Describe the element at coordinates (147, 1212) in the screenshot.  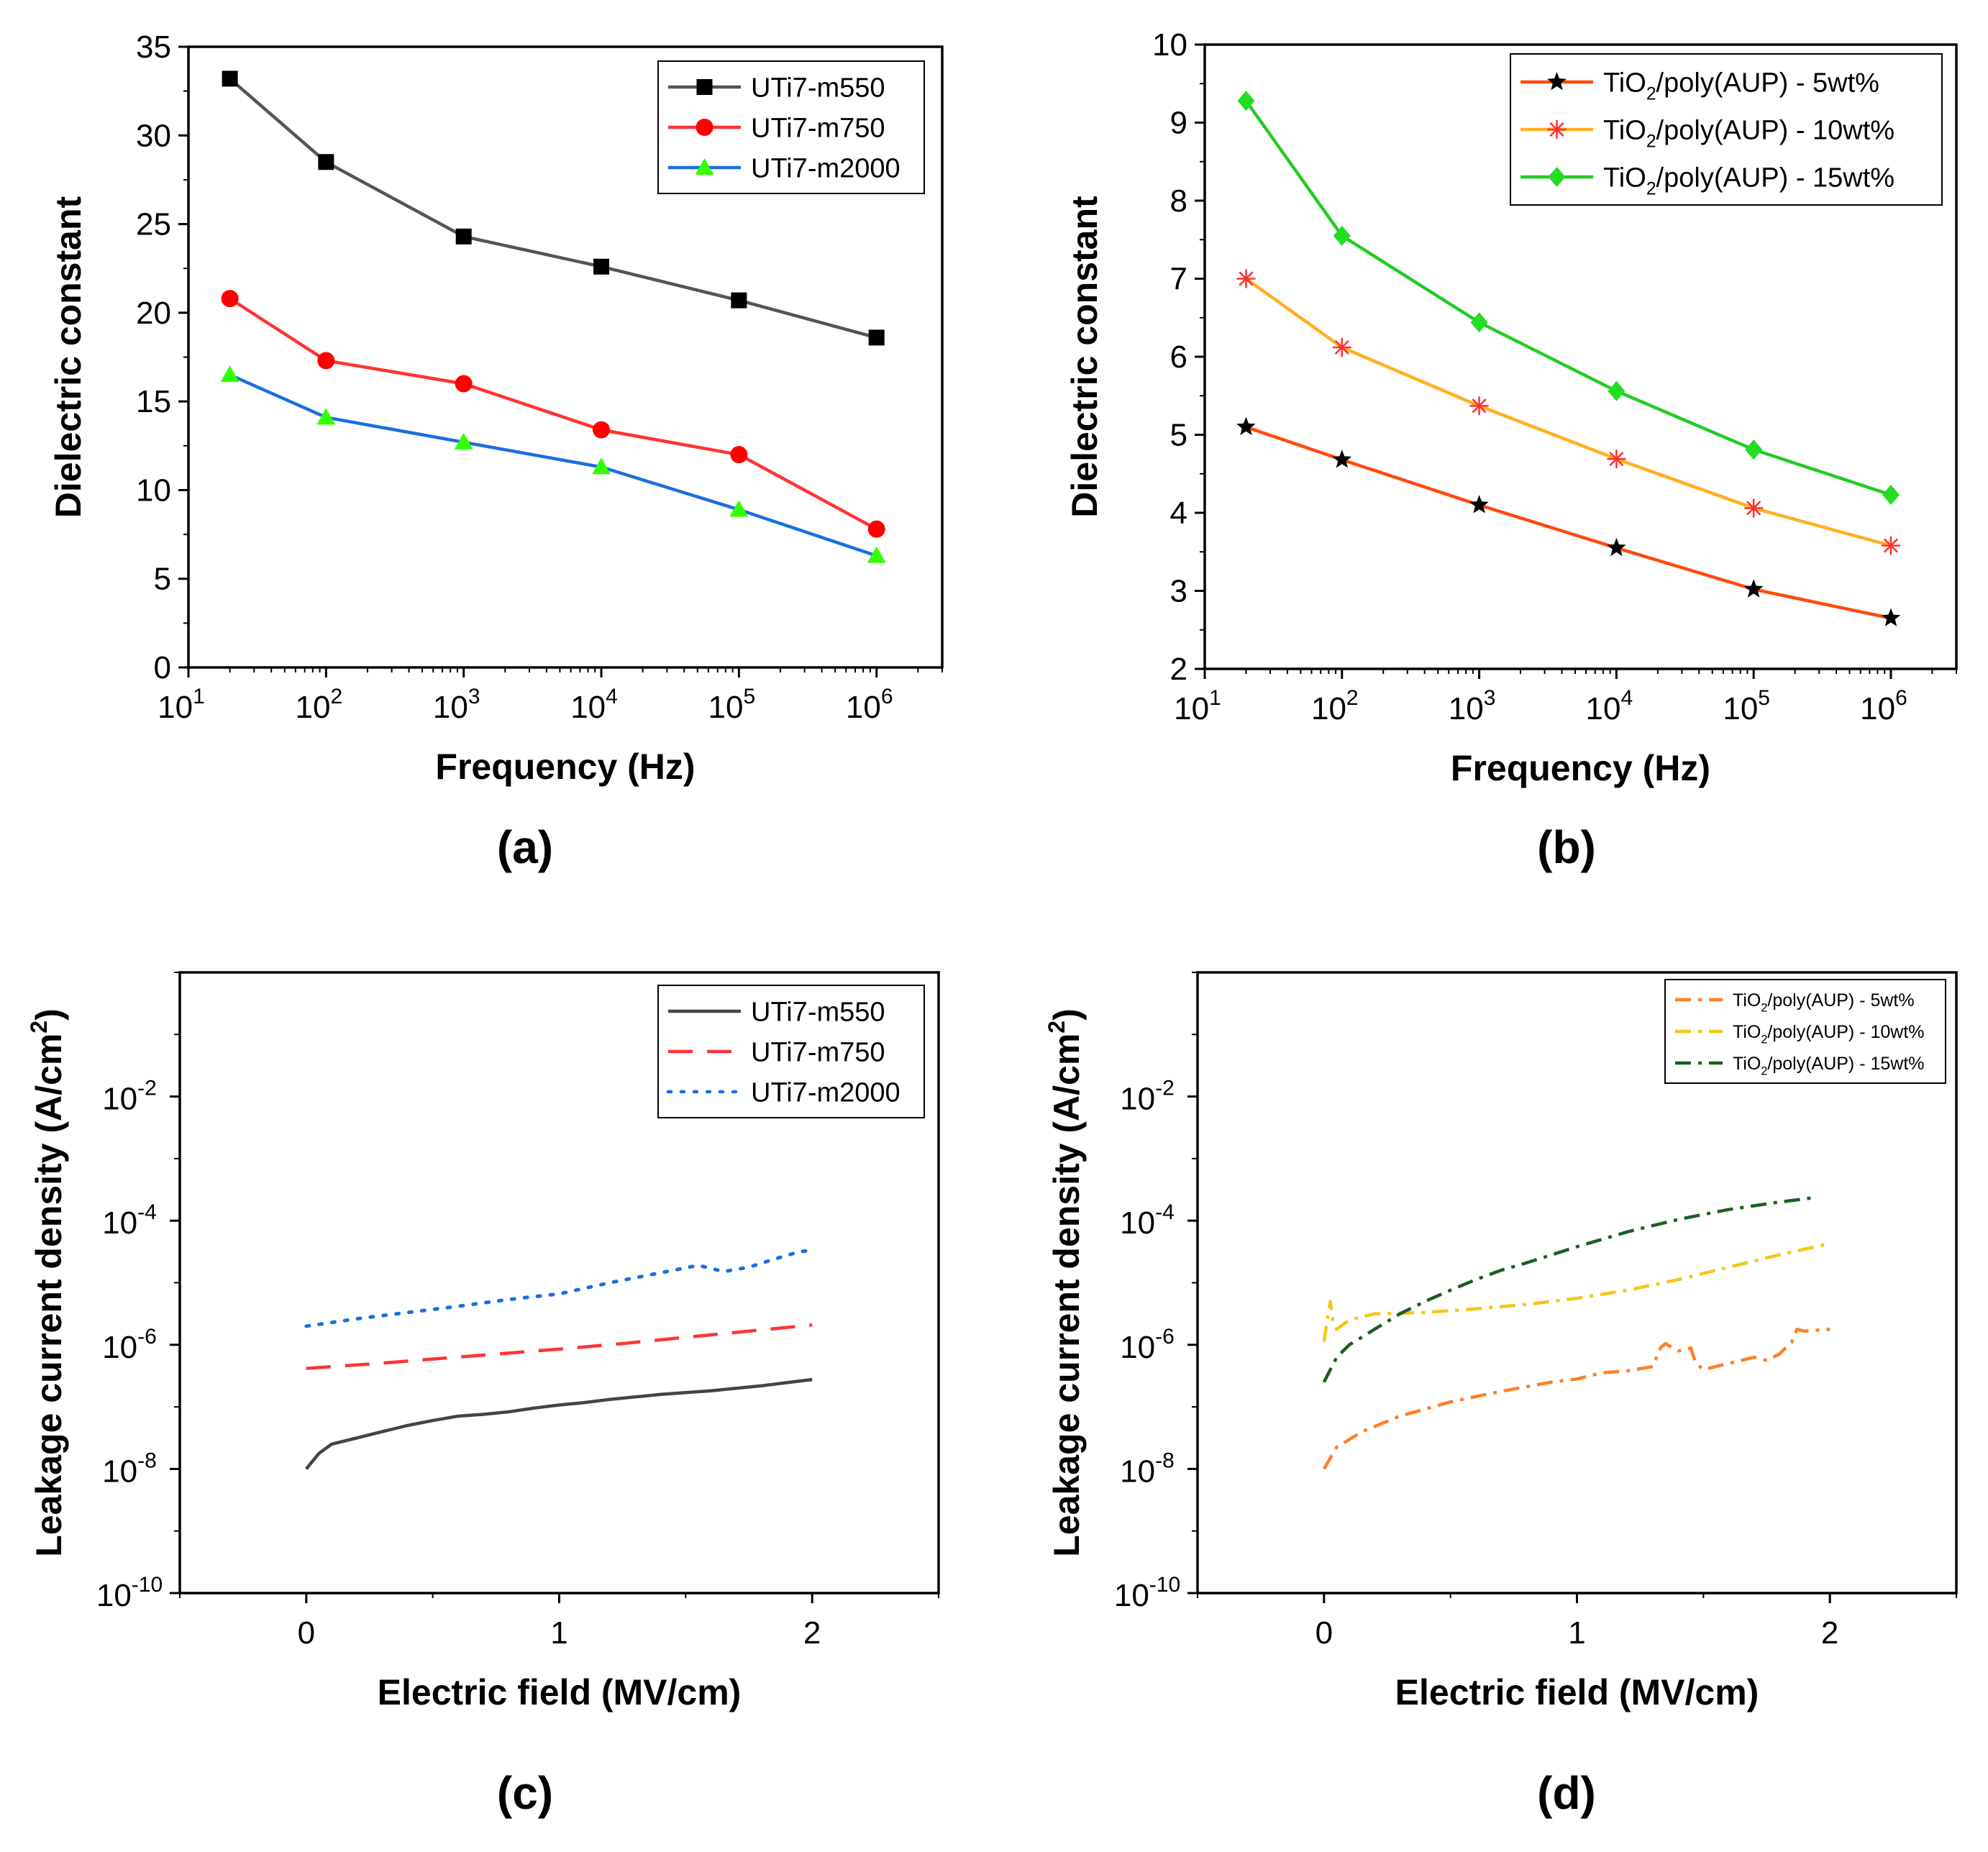
I see `y-tick-label-exp: -4` at that location.